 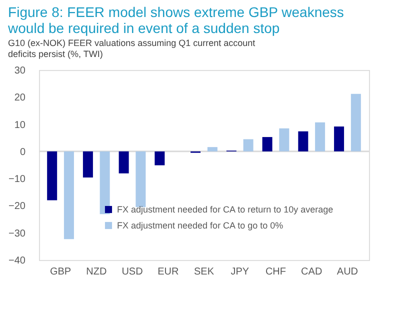 What do you see at coordinates (168, 272) in the screenshot?
I see `x-tick-label: EUR` at bounding box center [168, 272].